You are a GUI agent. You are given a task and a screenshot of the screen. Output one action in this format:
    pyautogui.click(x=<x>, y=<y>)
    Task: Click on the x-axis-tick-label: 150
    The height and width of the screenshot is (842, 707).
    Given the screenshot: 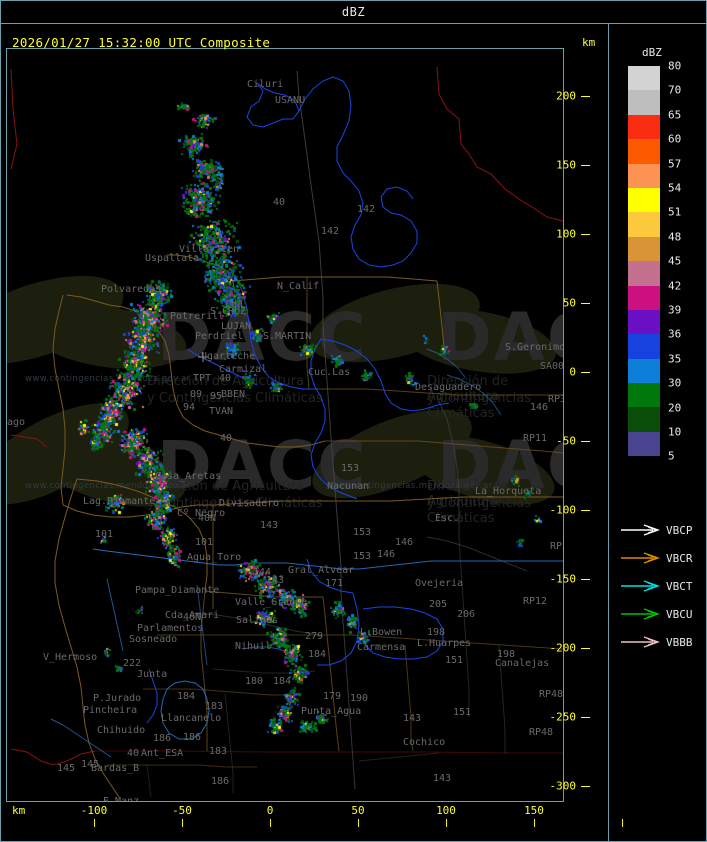 What is the action you would take?
    pyautogui.click(x=534, y=810)
    